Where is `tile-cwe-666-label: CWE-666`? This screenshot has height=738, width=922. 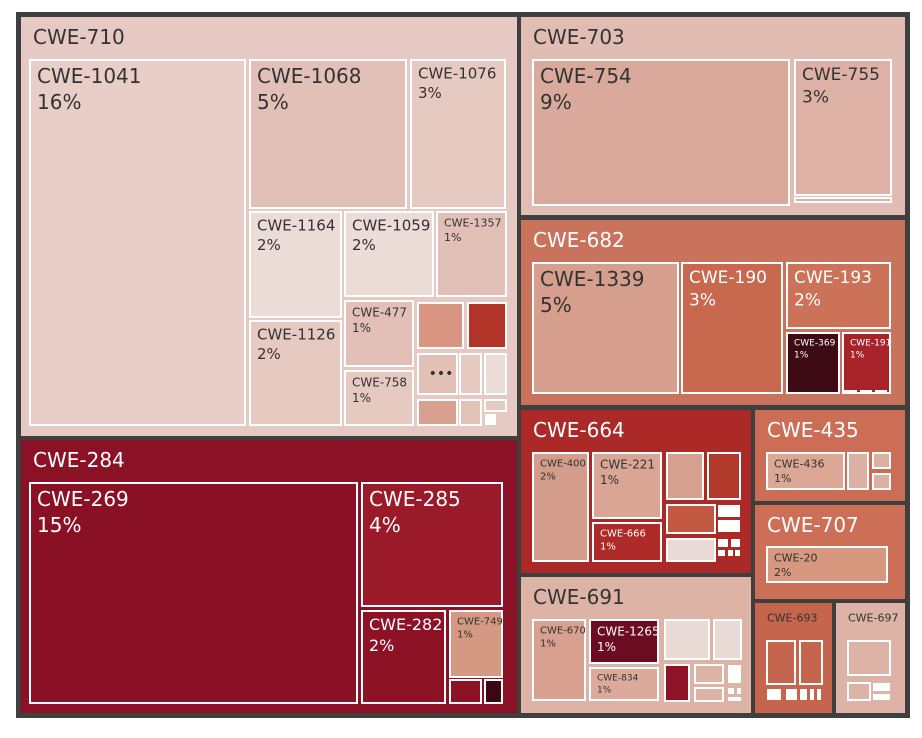
tile-cwe-666-label: CWE-666 is located at coordinates (623, 534).